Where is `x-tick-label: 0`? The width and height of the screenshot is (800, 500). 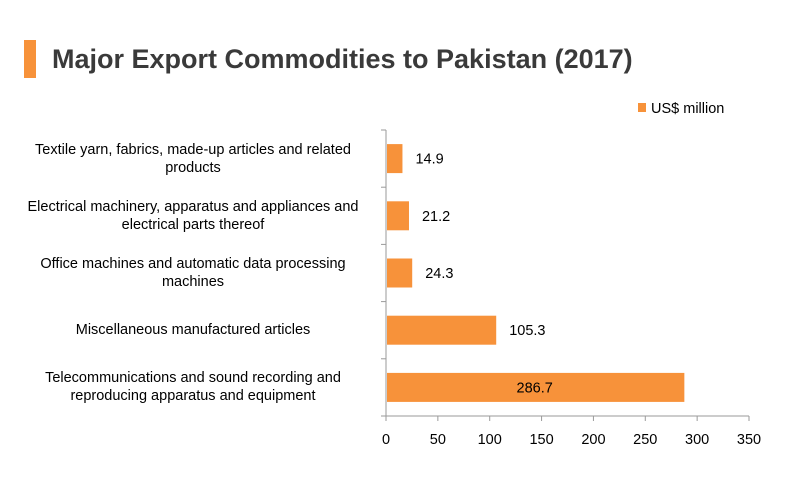 x-tick-label: 0 is located at coordinates (386, 440).